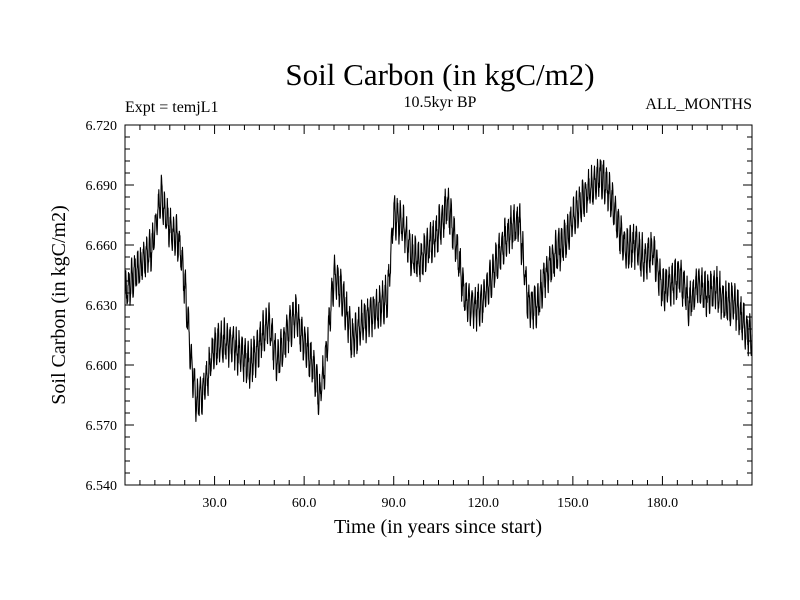 This screenshot has width=800, height=600. Describe the element at coordinates (440, 102) in the screenshot. I see `period-label: 10.5kyr BP` at that location.